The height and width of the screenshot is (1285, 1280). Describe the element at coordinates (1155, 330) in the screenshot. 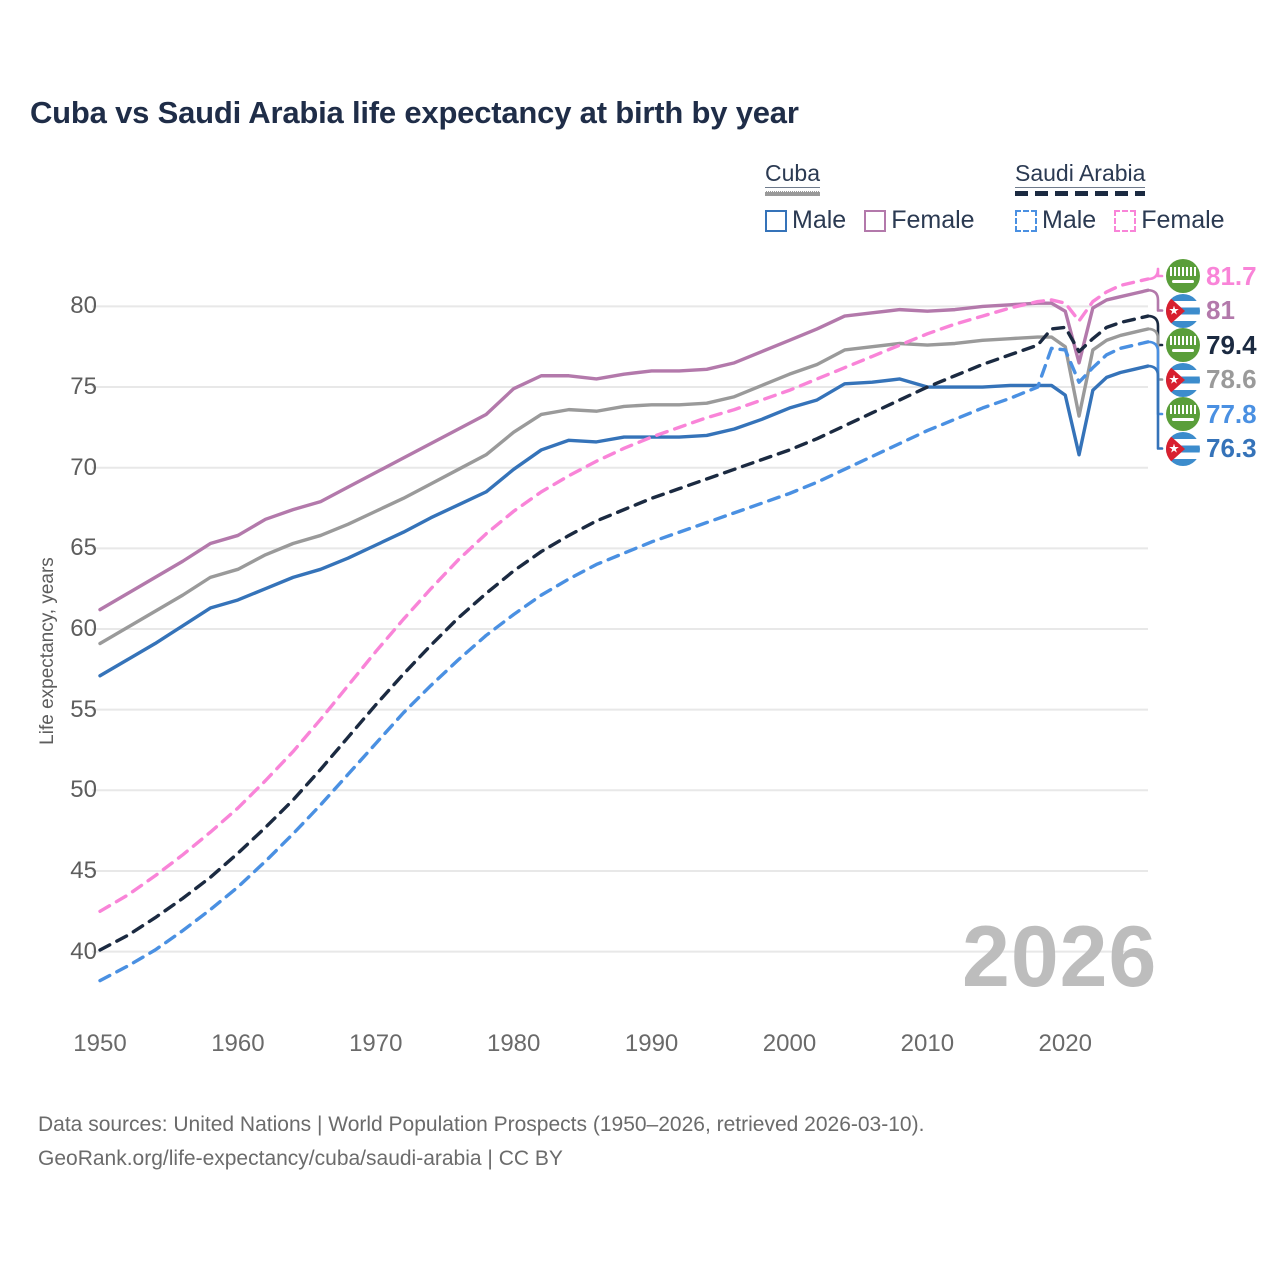

I see `end-label-leader-saudi-total` at that location.